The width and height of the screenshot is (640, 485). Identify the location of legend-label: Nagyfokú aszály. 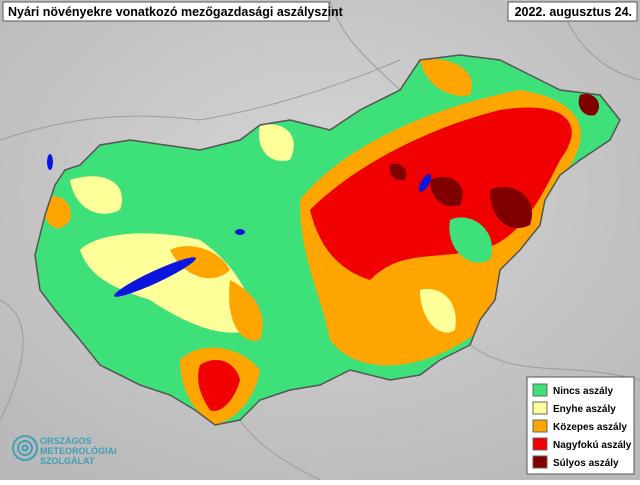
(592, 445).